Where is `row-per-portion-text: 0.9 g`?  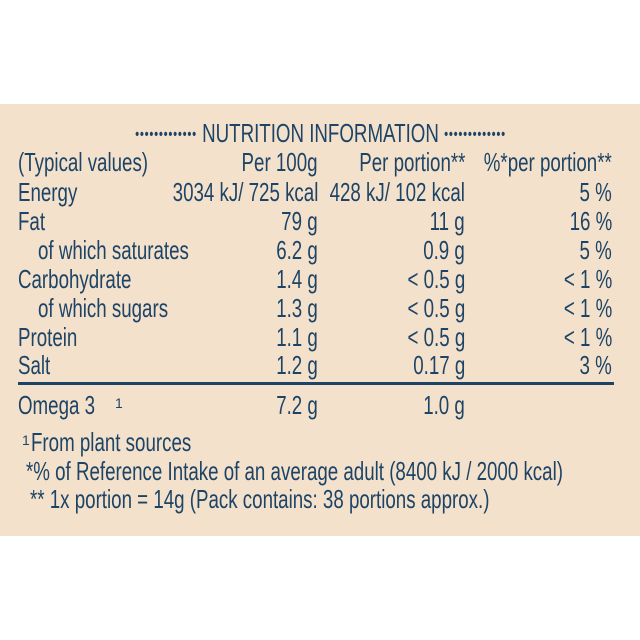
row-per-portion-text: 0.9 g is located at coordinates (444, 250).